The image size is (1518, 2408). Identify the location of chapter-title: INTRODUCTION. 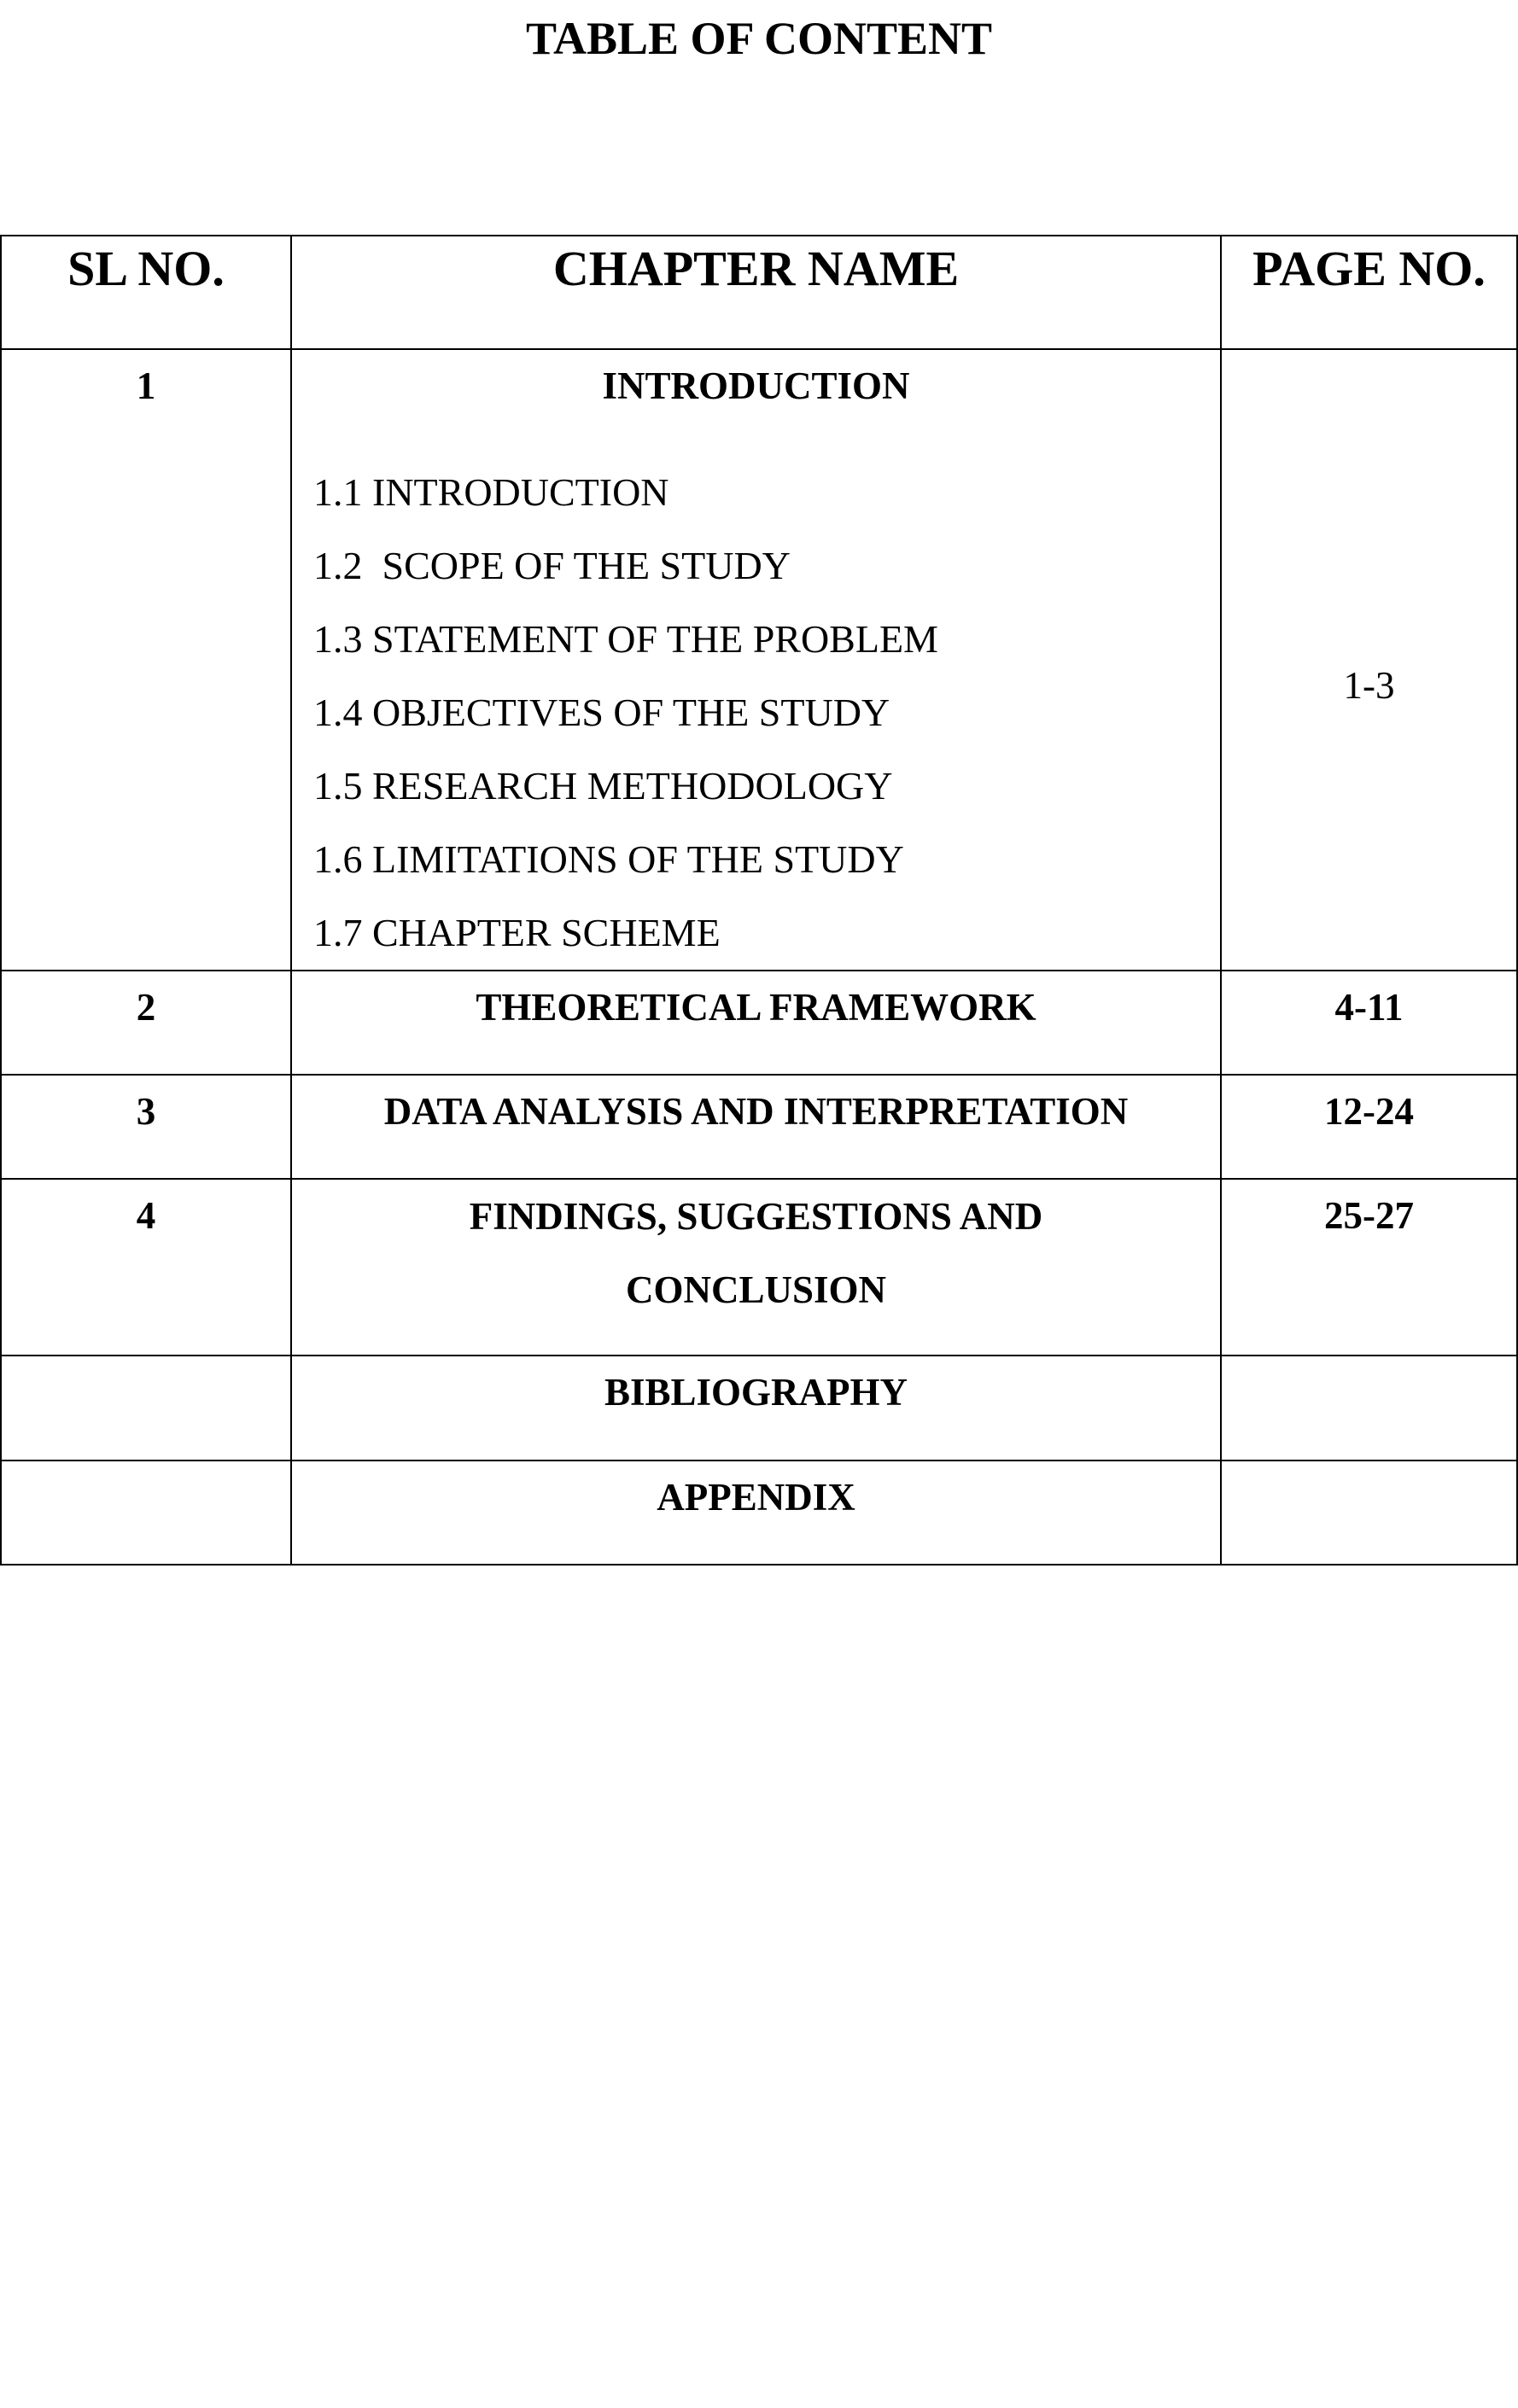
(756, 385).